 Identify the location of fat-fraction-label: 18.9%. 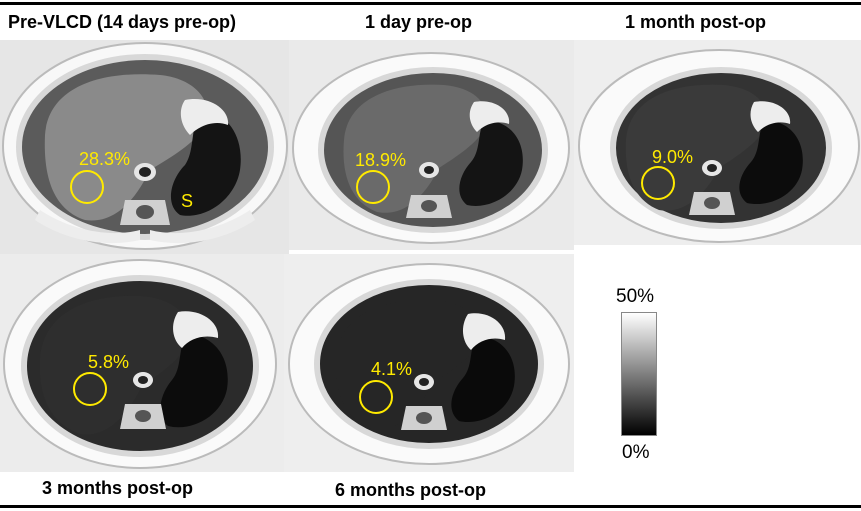
(380, 160).